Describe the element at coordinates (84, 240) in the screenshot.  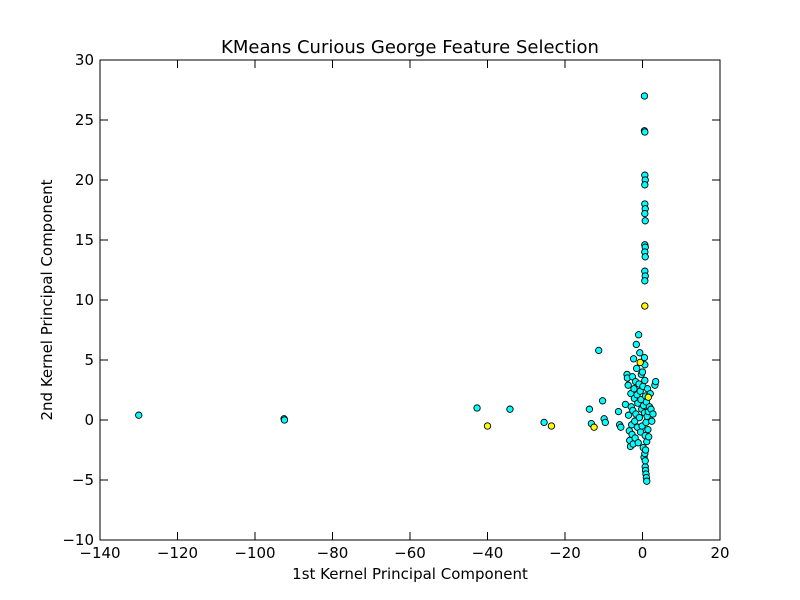
I see `y-tick-label: 15` at that location.